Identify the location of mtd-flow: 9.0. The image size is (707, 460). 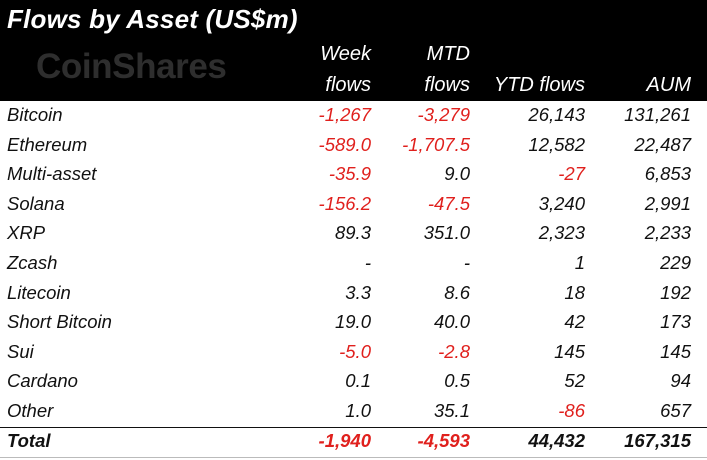
(457, 174).